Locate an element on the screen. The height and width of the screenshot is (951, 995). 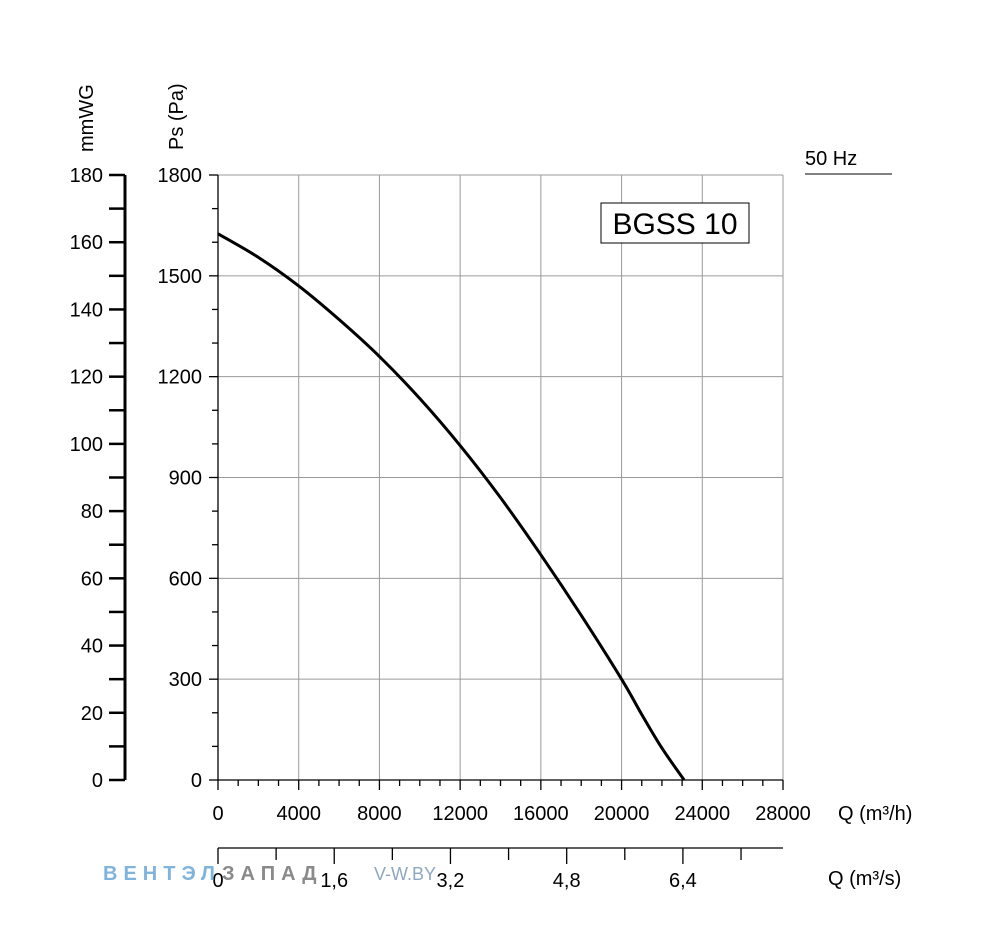
frequency-label: 50 Hz is located at coordinates (831, 159).